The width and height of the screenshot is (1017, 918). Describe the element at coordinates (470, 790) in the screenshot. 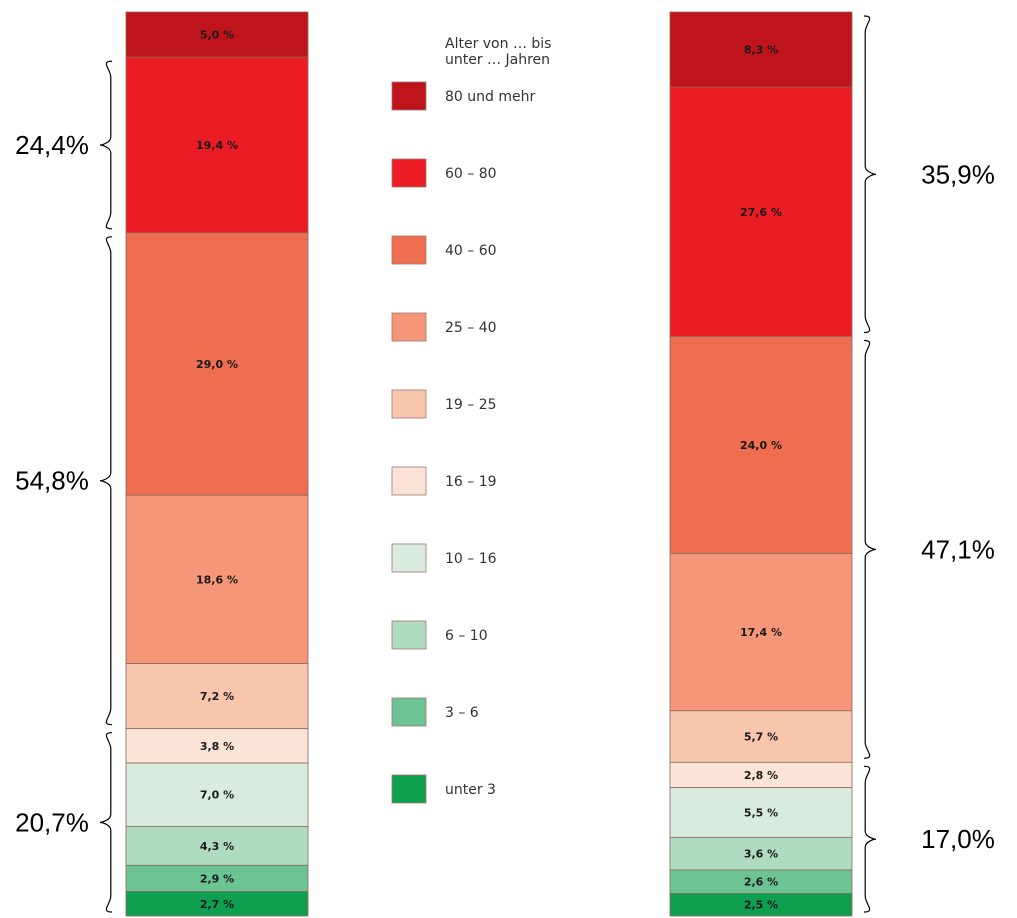

I see `legend-label: unter 3` at that location.